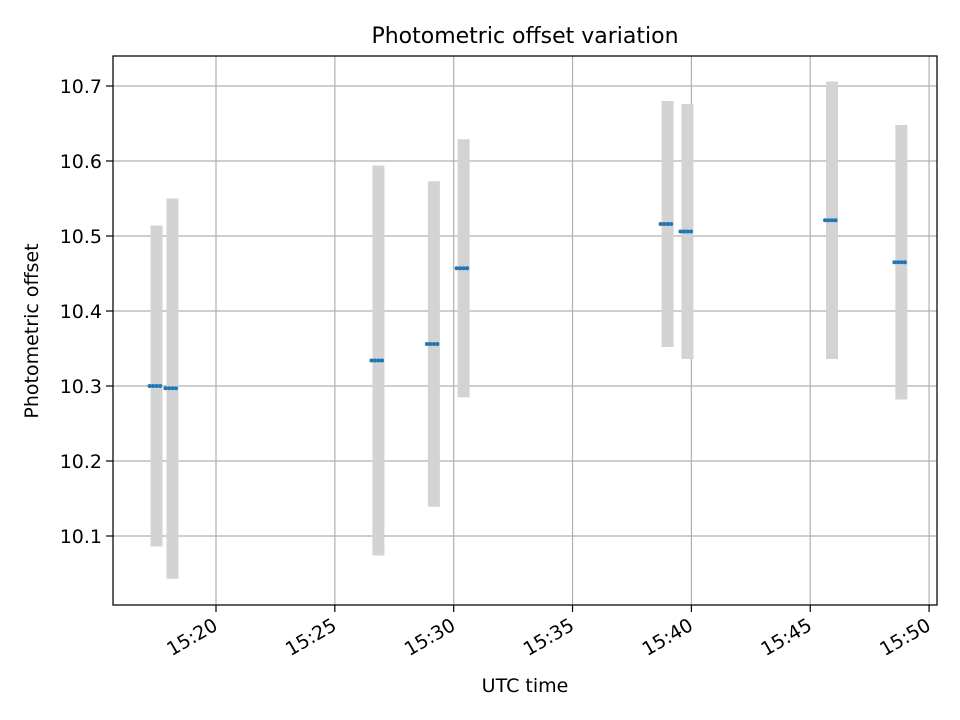  Describe the element at coordinates (81, 312) in the screenshot. I see `y-tick-label: 10.4` at that location.